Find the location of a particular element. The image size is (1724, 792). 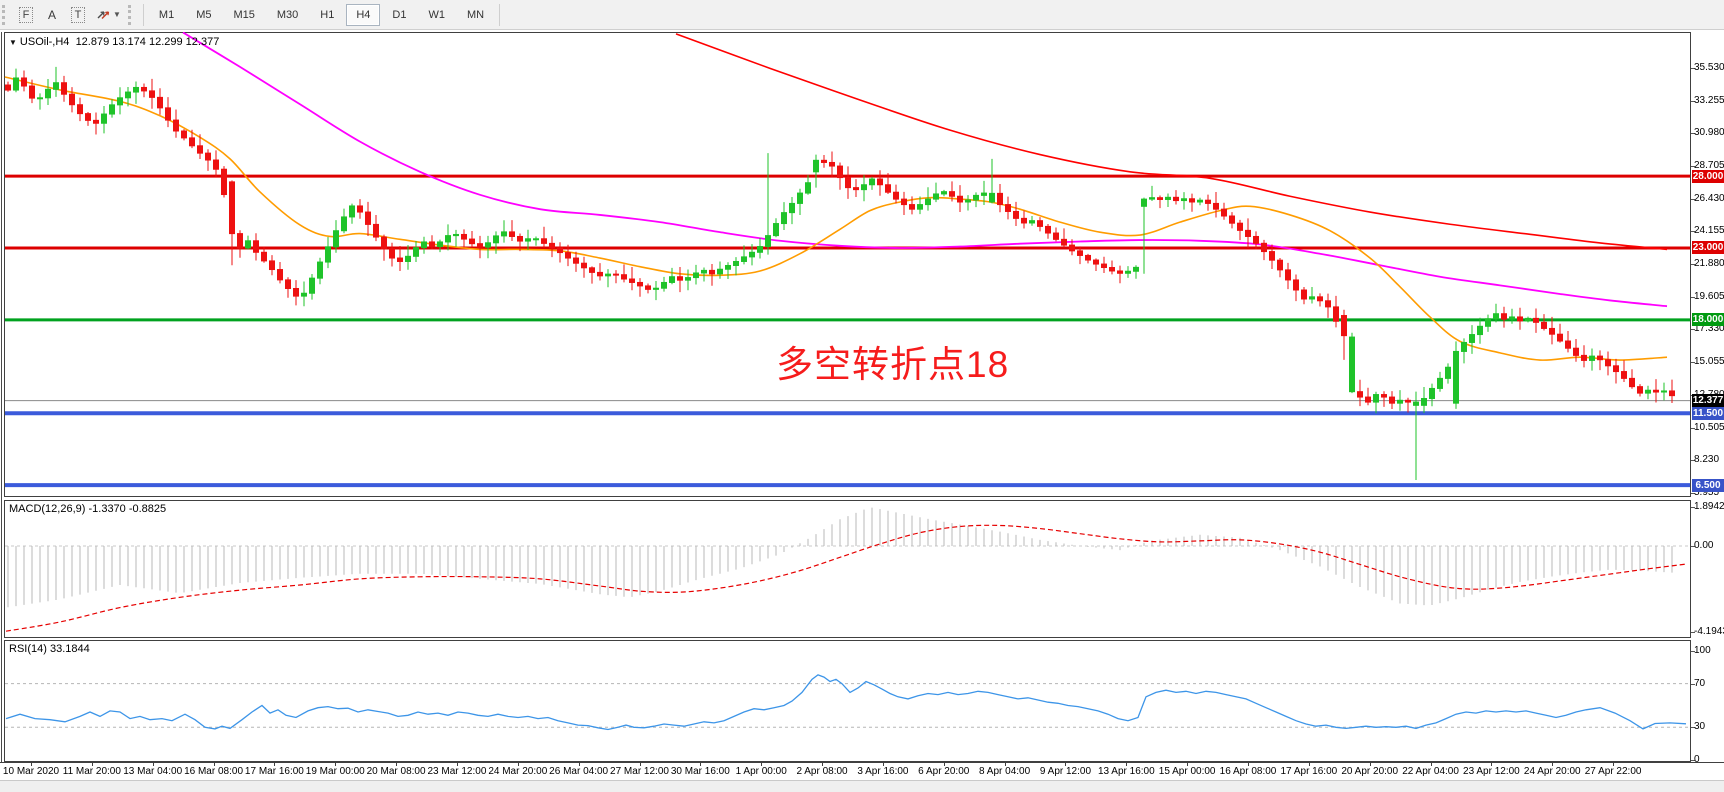

window-left-edge is located at coordinates (1, 406).